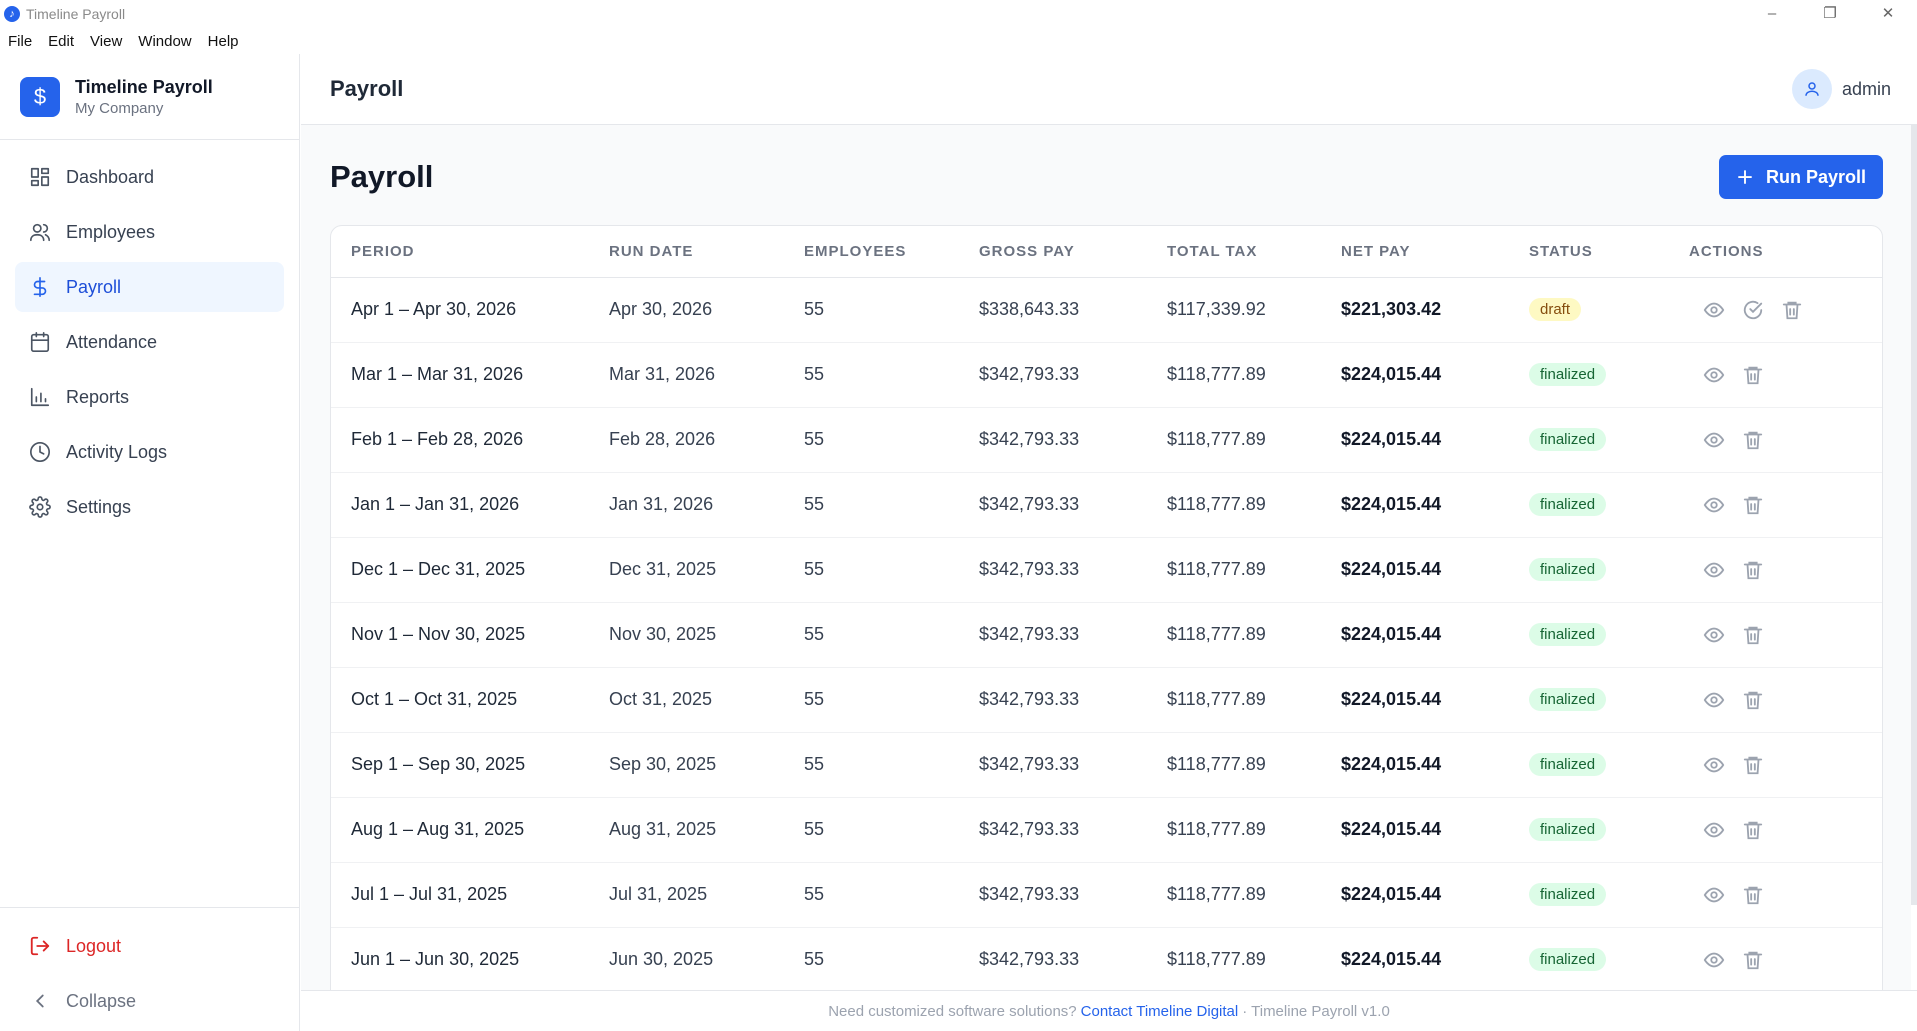 This screenshot has width=1917, height=1031. What do you see at coordinates (952, 1011) in the screenshot?
I see `footer-text: Need customized software solutions?` at bounding box center [952, 1011].